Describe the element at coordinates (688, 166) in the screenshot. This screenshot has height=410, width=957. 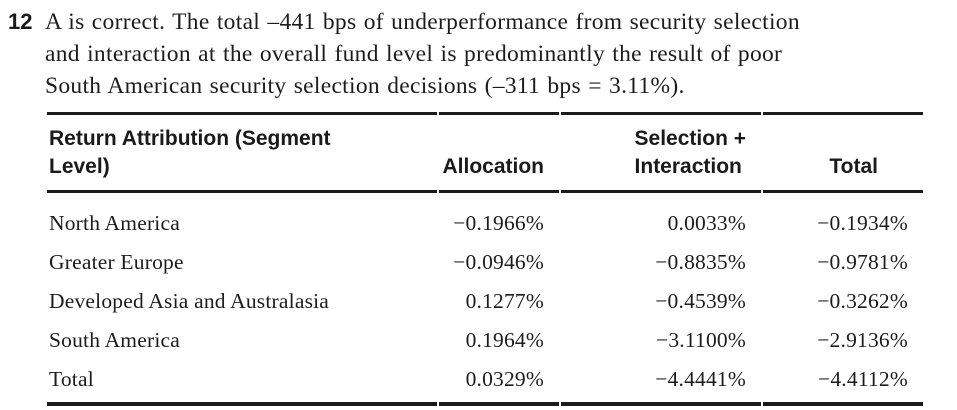
I see `column-header-selection-line2: Interaction` at that location.